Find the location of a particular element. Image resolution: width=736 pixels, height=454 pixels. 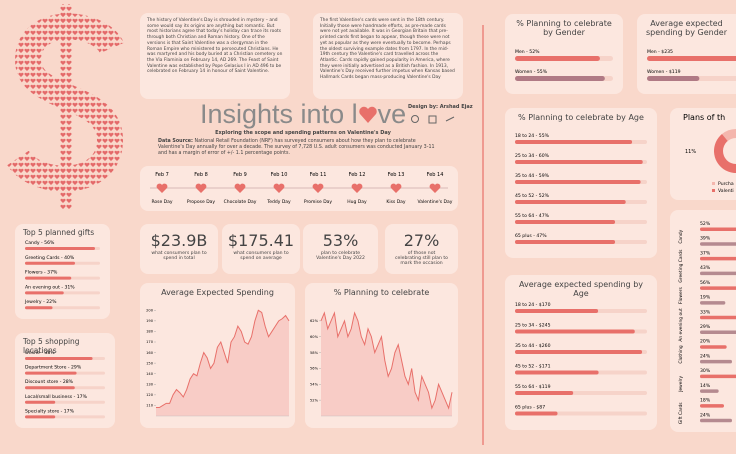

bar-label: 18 to 24 - $170 is located at coordinates (533, 305).